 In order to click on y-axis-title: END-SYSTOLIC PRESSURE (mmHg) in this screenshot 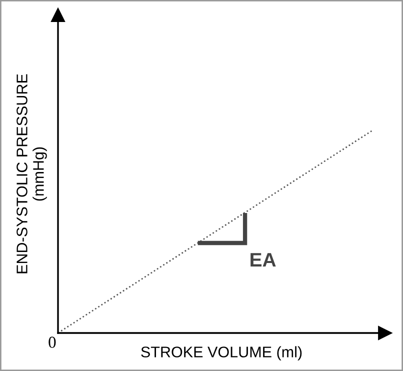, I will do `click(31, 174)`.